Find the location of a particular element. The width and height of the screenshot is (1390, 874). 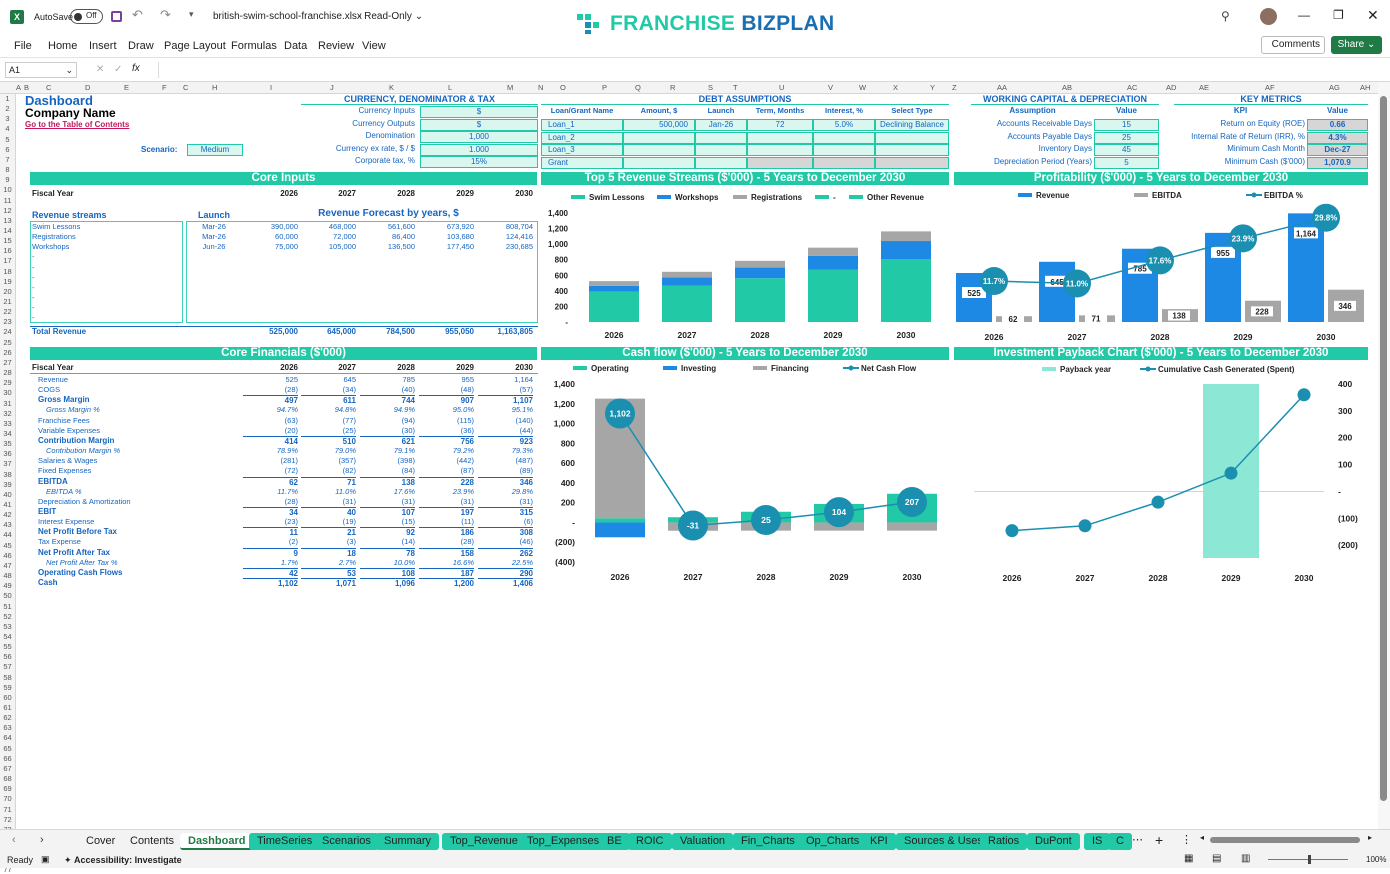

stream-value: 136,500 is located at coordinates (401, 247).